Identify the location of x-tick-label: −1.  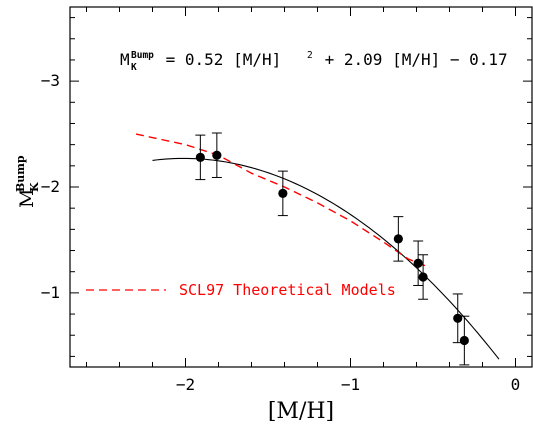
(350, 384).